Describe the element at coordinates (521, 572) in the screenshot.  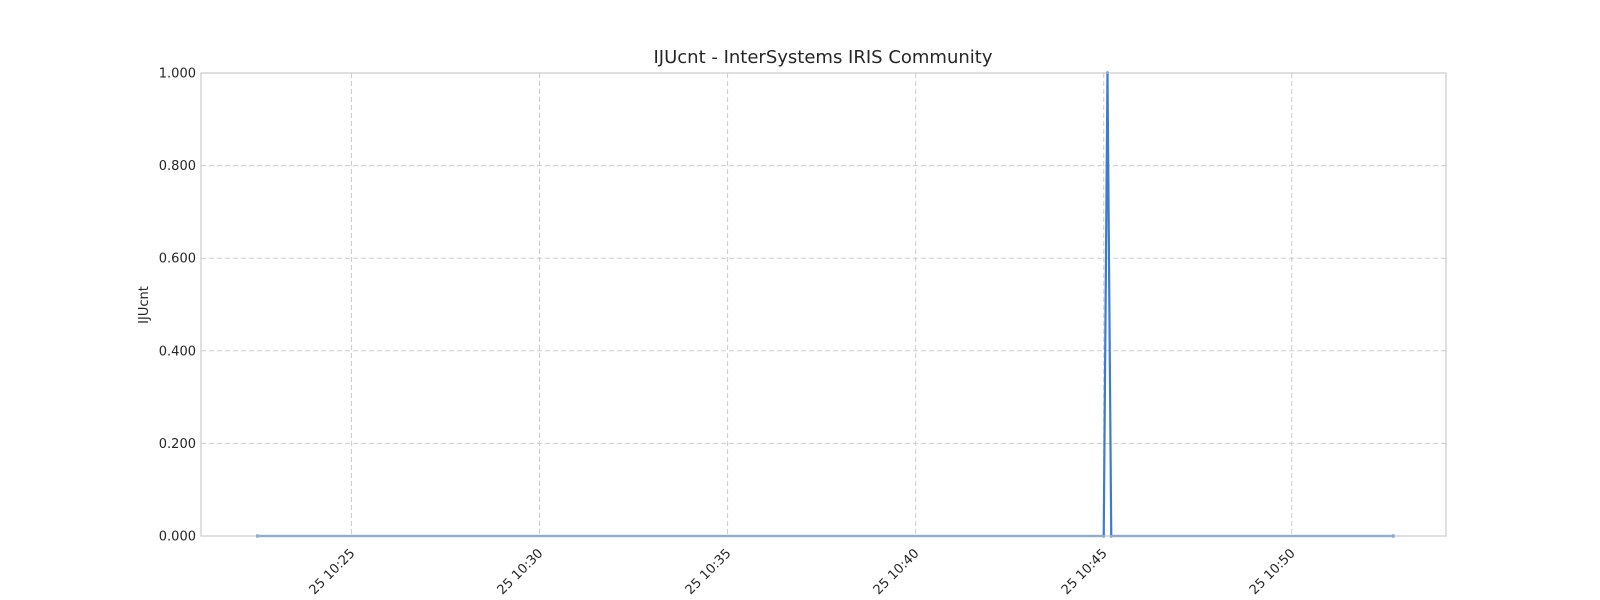
I see `x-tick-label: 25 10:30` at that location.